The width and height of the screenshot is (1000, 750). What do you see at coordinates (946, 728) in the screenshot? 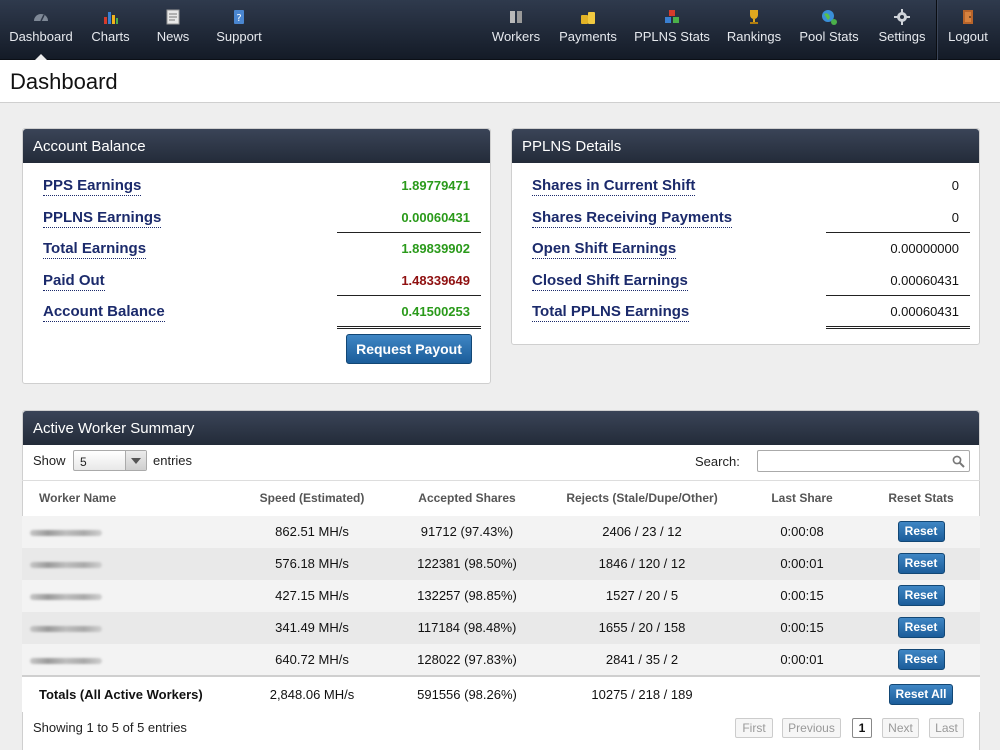
I see `pager-last-button: Last` at bounding box center [946, 728].